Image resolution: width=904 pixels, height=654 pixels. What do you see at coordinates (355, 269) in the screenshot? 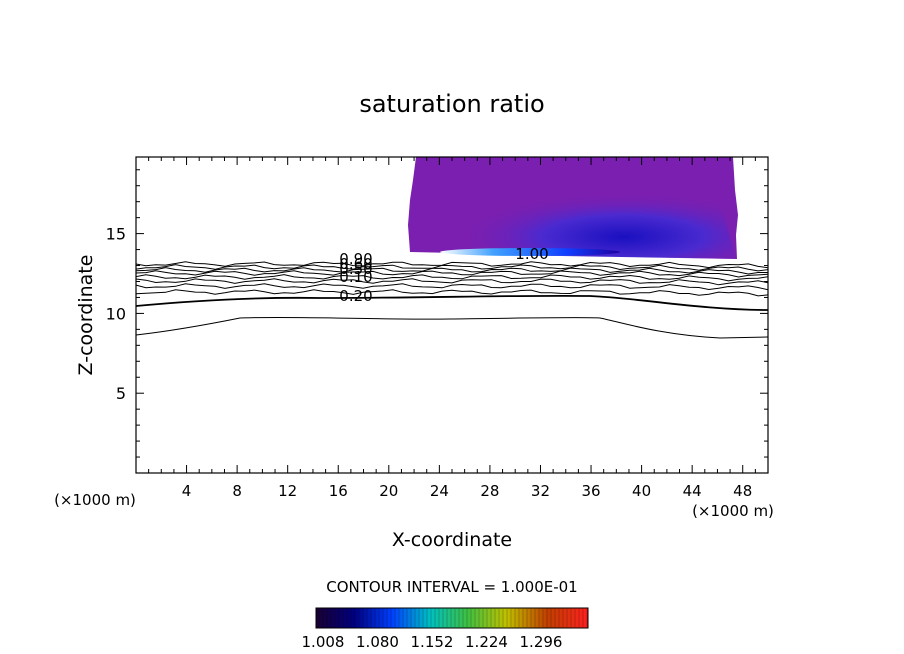
I see `contour-label: 0.50` at bounding box center [355, 269].